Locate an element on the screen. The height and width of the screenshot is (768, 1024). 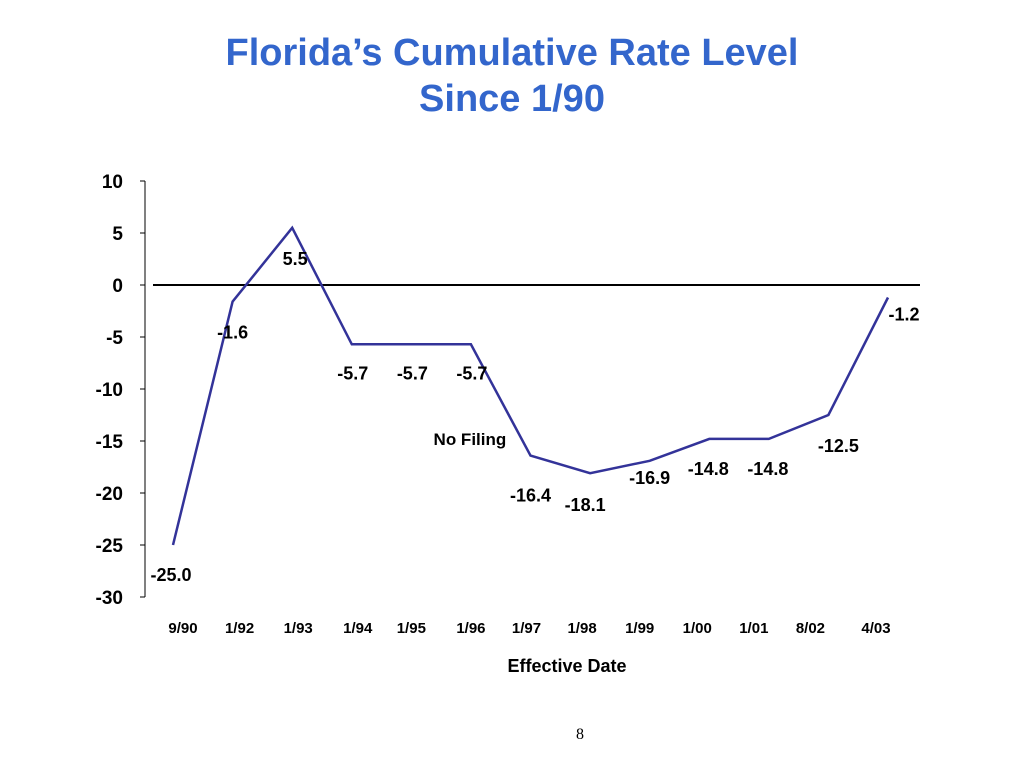
y-tick-label: -25 is located at coordinates (110, 546).